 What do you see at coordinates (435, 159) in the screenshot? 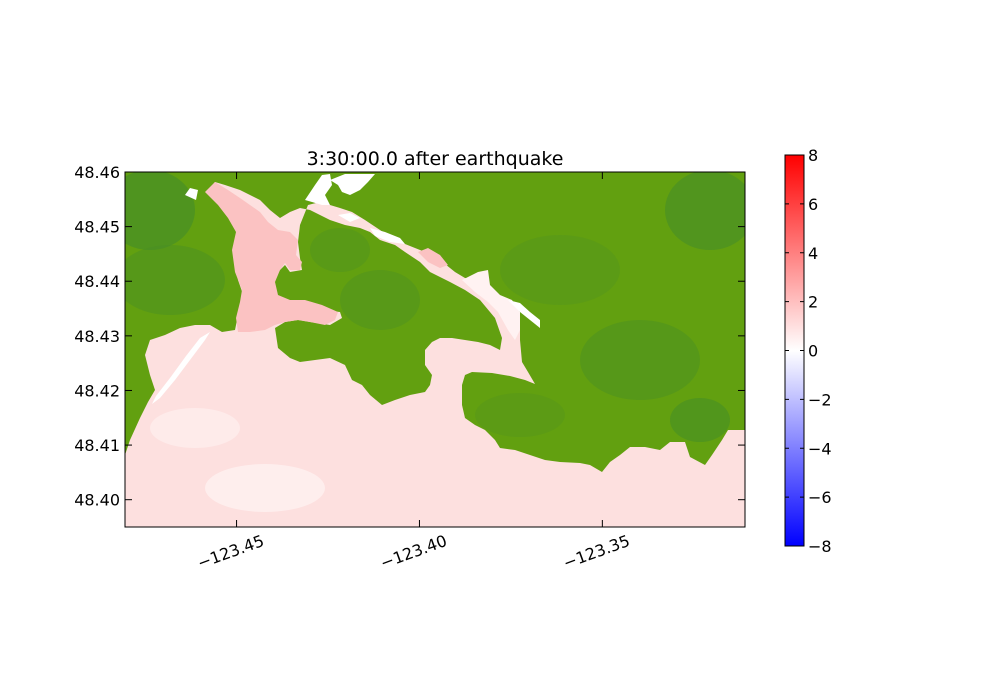
I see `plot-title: 3:30:00.0 after earthquake` at bounding box center [435, 159].